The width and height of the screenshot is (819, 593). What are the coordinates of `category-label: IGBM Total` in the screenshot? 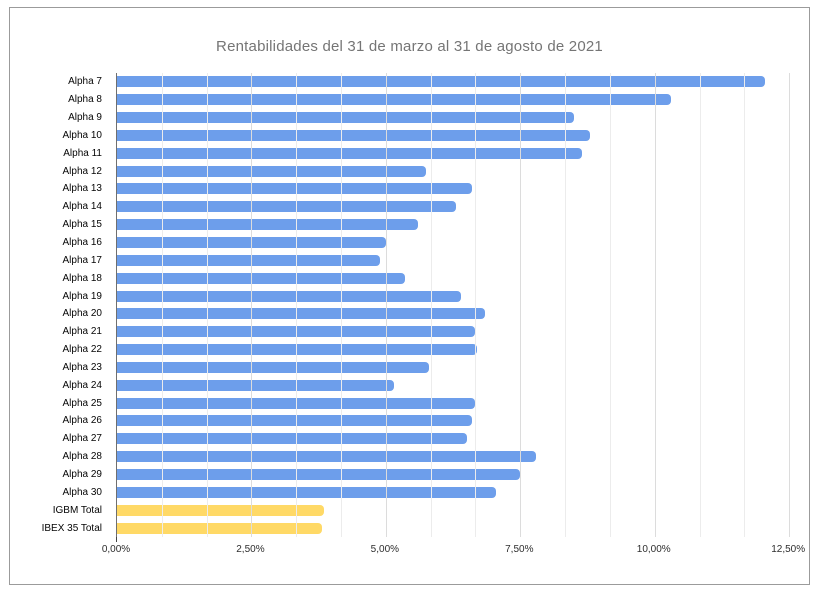 It's located at (77, 510).